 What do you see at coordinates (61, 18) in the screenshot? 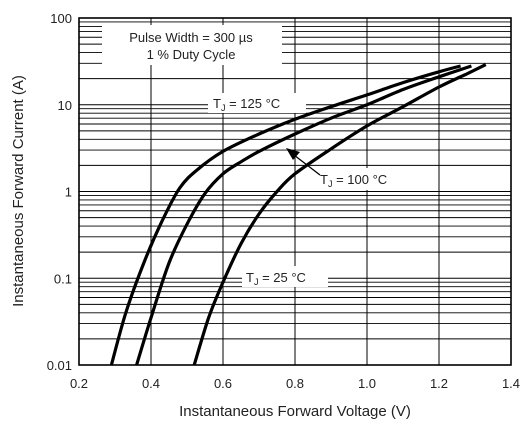
I see `y-tick-label: 100` at bounding box center [61, 18].